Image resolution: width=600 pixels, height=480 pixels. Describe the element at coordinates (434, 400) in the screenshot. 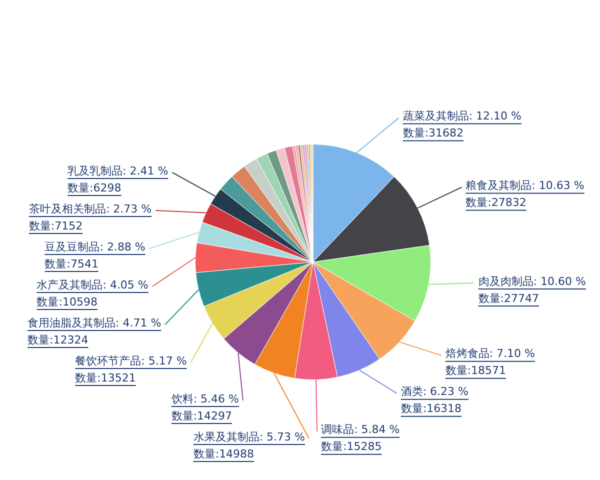

I see `slice-label: 酒类: 6.23 % 数量:16318` at that location.